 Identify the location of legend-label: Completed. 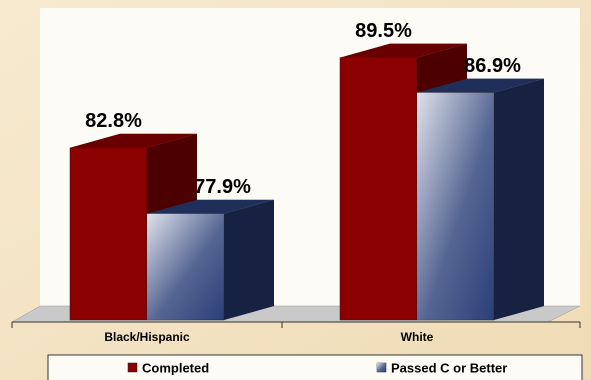
(175, 367).